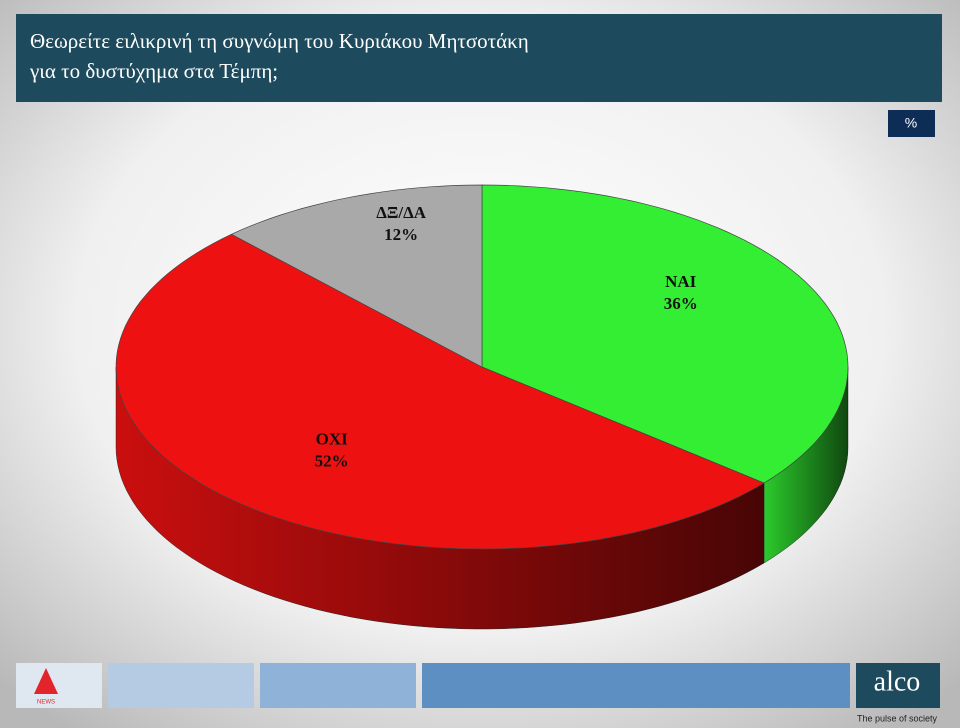 This screenshot has height=728, width=960. Describe the element at coordinates (681, 281) in the screenshot. I see `slice-category: ΝΑΙ` at that location.